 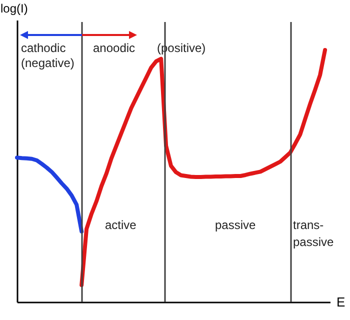 What do you see at coordinates (114, 48) in the screenshot?
I see `annotation: anoodic` at bounding box center [114, 48].